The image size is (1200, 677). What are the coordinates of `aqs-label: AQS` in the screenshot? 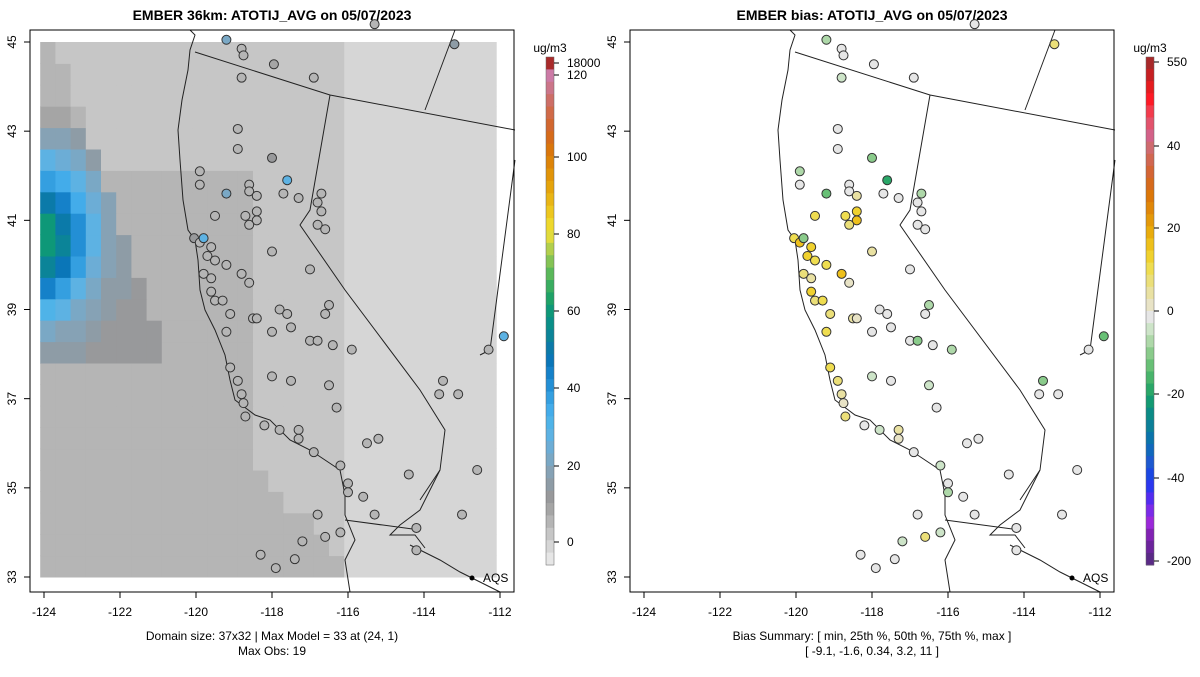 It's located at (1095, 578).